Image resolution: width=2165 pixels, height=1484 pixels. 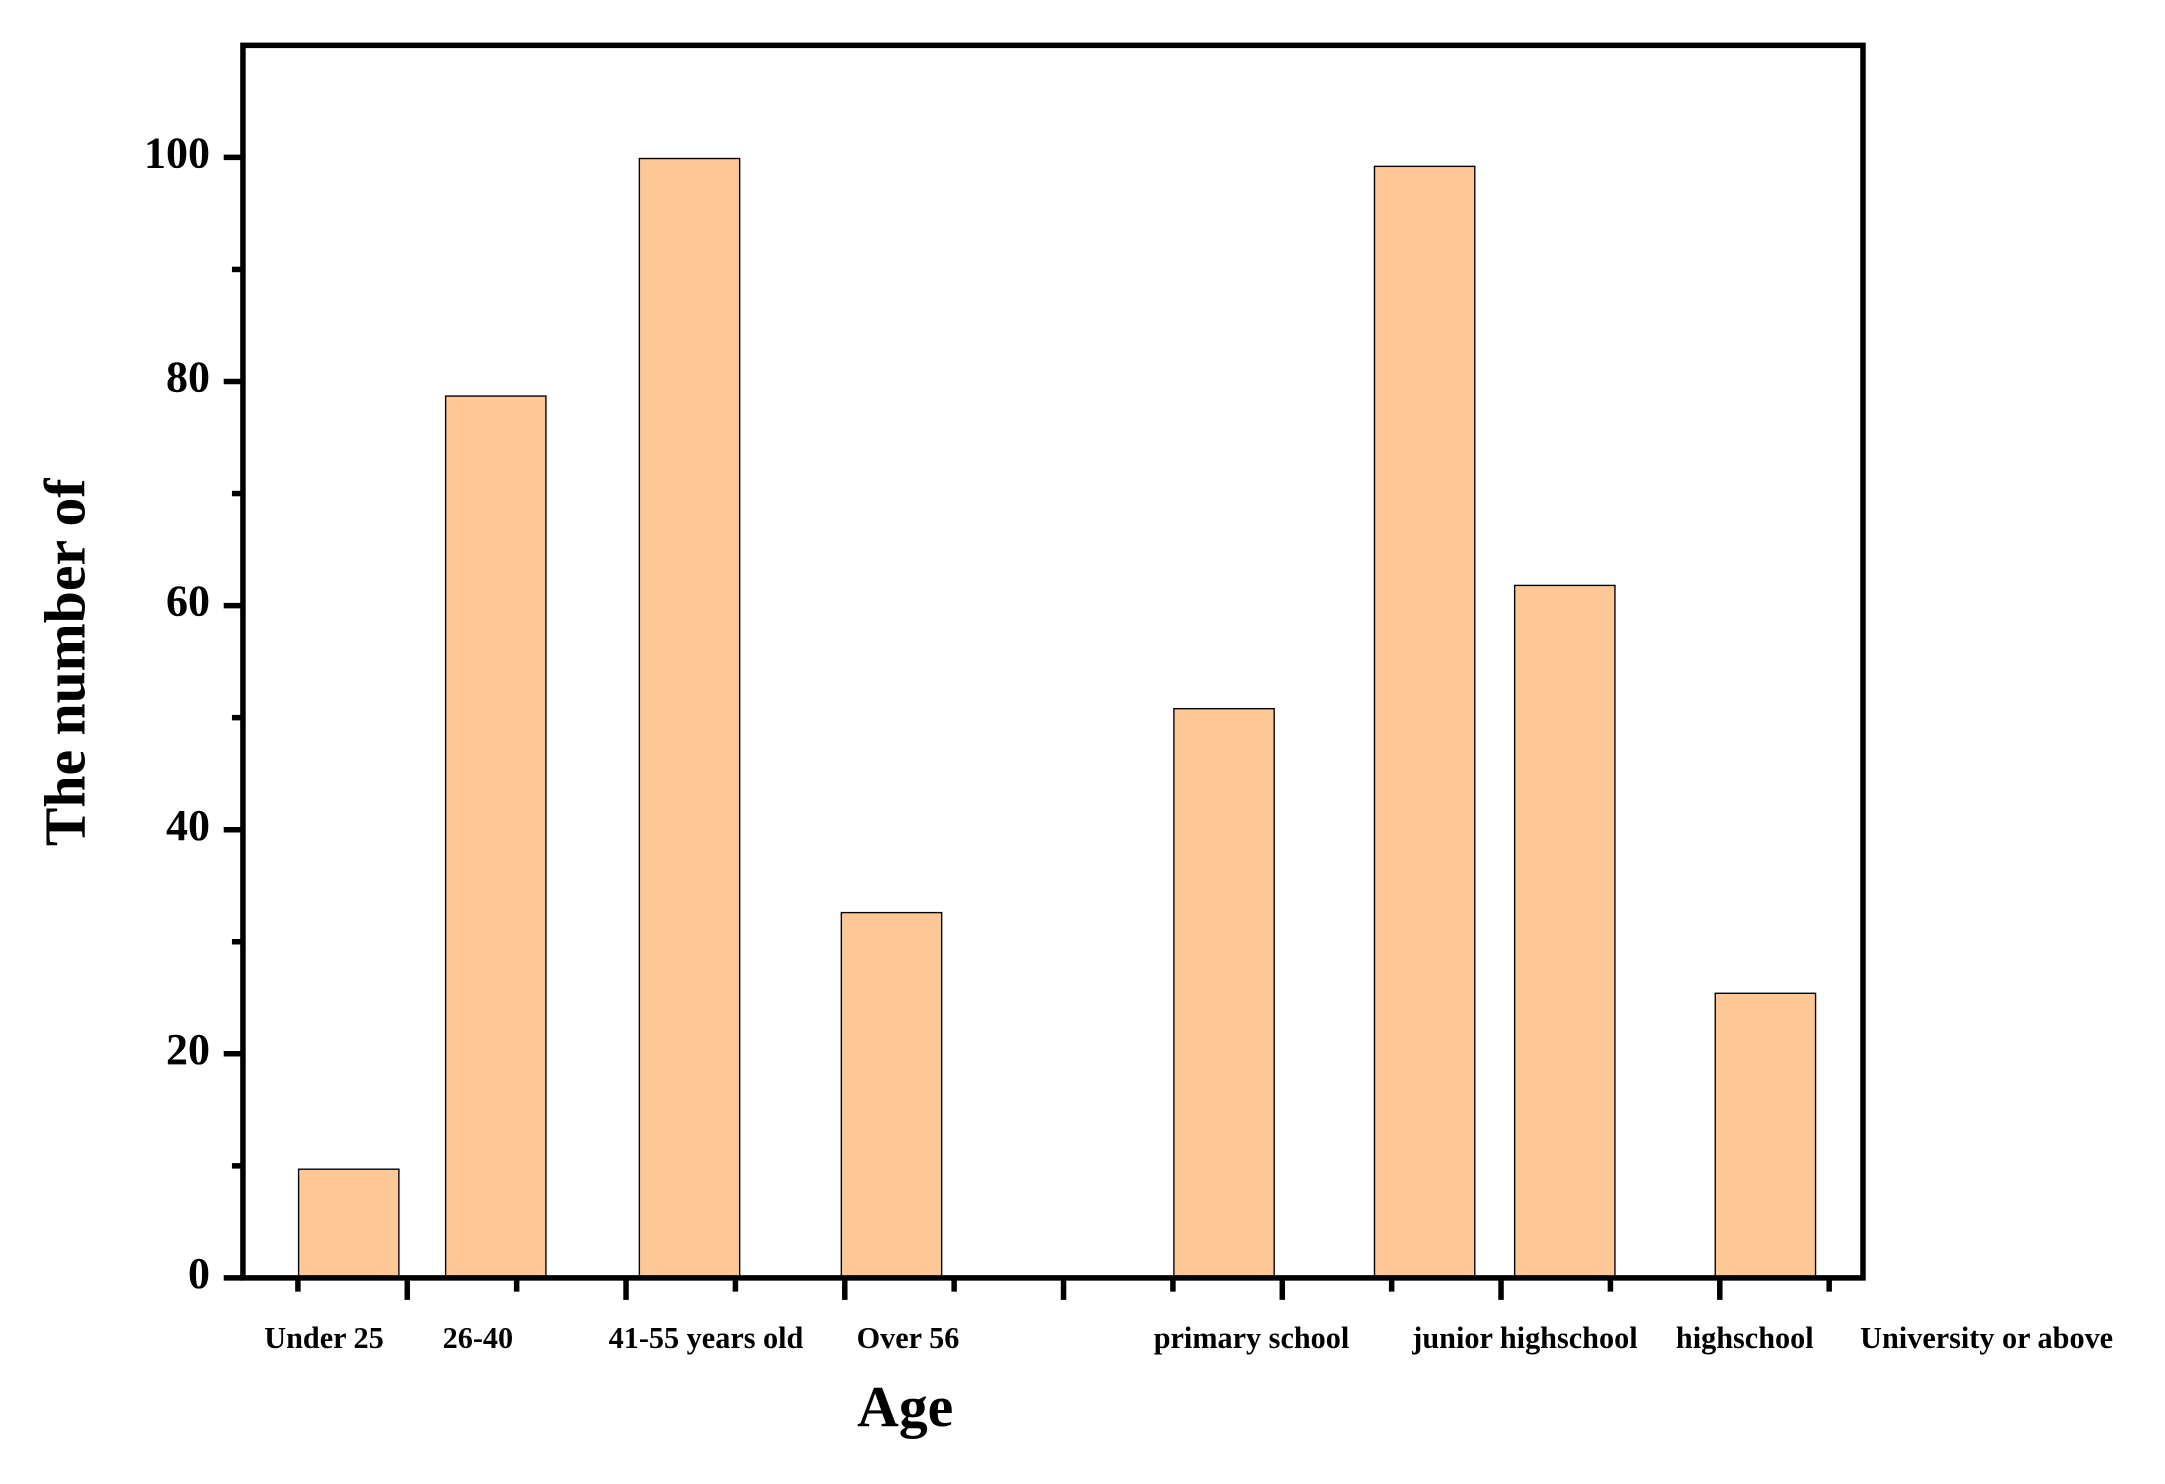 What do you see at coordinates (1252, 1338) in the screenshot?
I see `x-tick-label: primary school` at bounding box center [1252, 1338].